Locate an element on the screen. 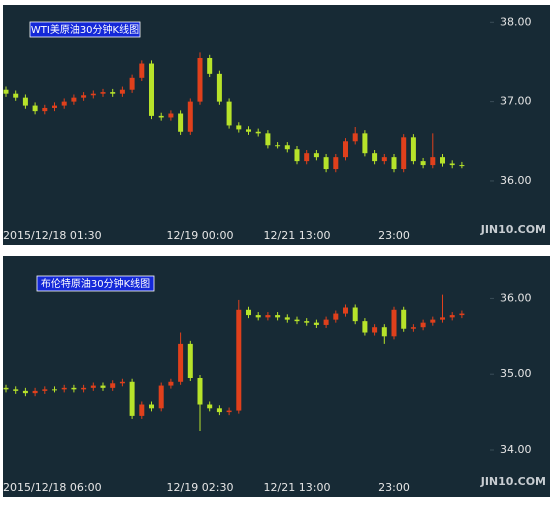 The image size is (554, 512). x-tick-label: 12/19 02:30 is located at coordinates (200, 487).